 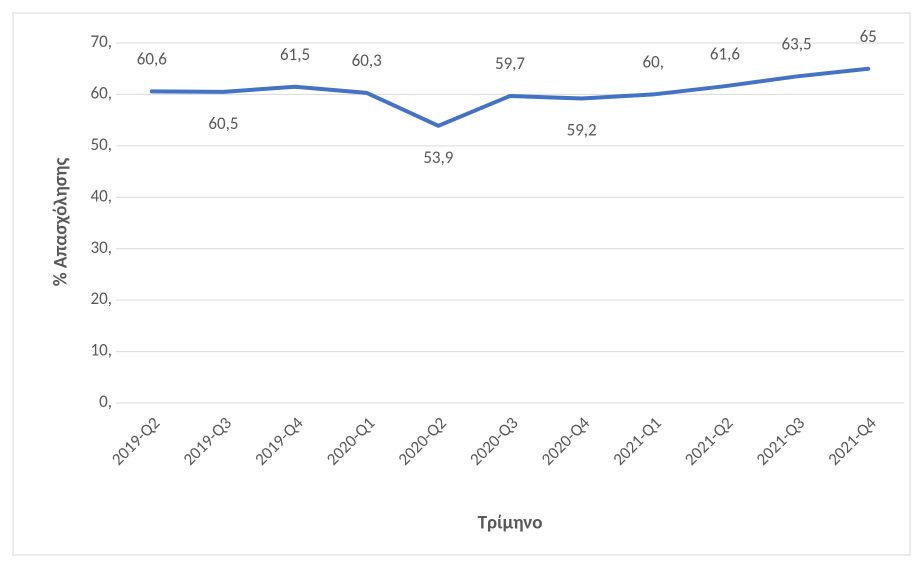 I want to click on data-label: 59,2, so click(x=582, y=130).